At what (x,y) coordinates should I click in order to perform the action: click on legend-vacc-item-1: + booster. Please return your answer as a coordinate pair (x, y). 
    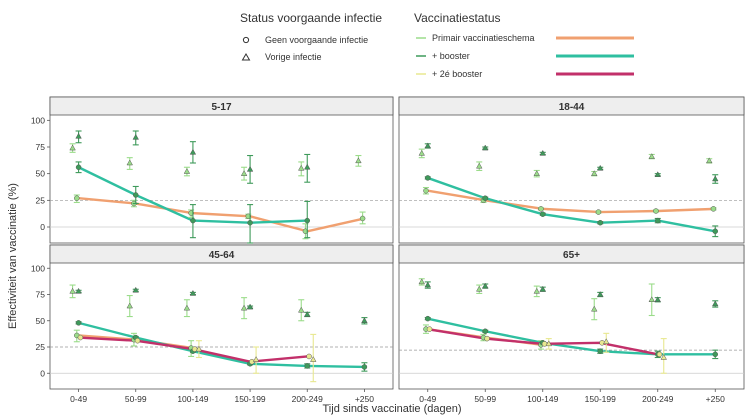
    Looking at the image, I should click on (451, 56).